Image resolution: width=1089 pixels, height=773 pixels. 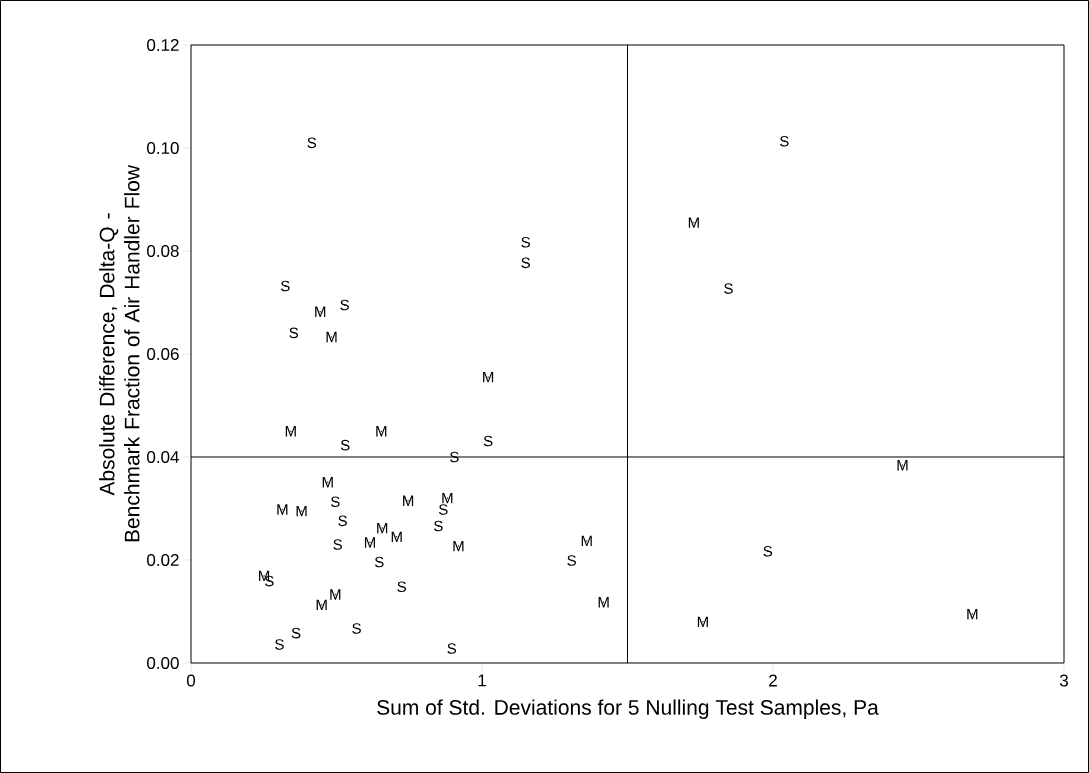 What do you see at coordinates (119, 353) in the screenshot?
I see `y-axis-title: Absolute Difference, Delta-Q - Benchmark Fraction of Air Handler Flow` at bounding box center [119, 353].